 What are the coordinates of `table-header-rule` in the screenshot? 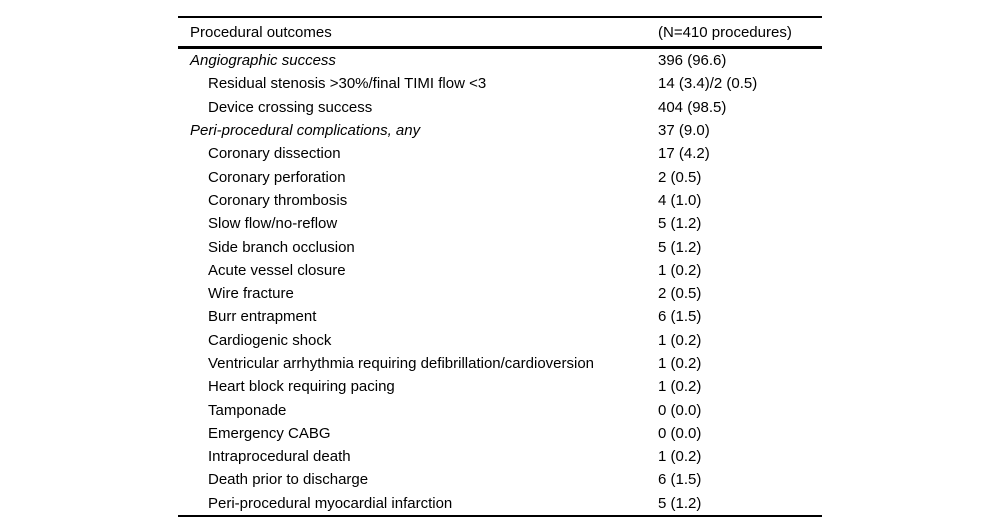 It's located at (500, 47).